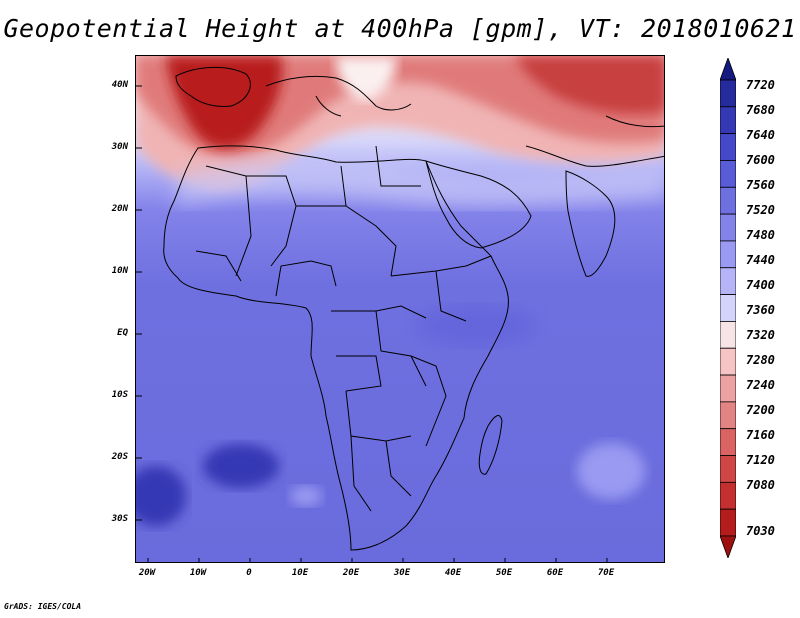 This screenshot has width=800, height=618. I want to click on lon-label-20e: 20E, so click(351, 573).